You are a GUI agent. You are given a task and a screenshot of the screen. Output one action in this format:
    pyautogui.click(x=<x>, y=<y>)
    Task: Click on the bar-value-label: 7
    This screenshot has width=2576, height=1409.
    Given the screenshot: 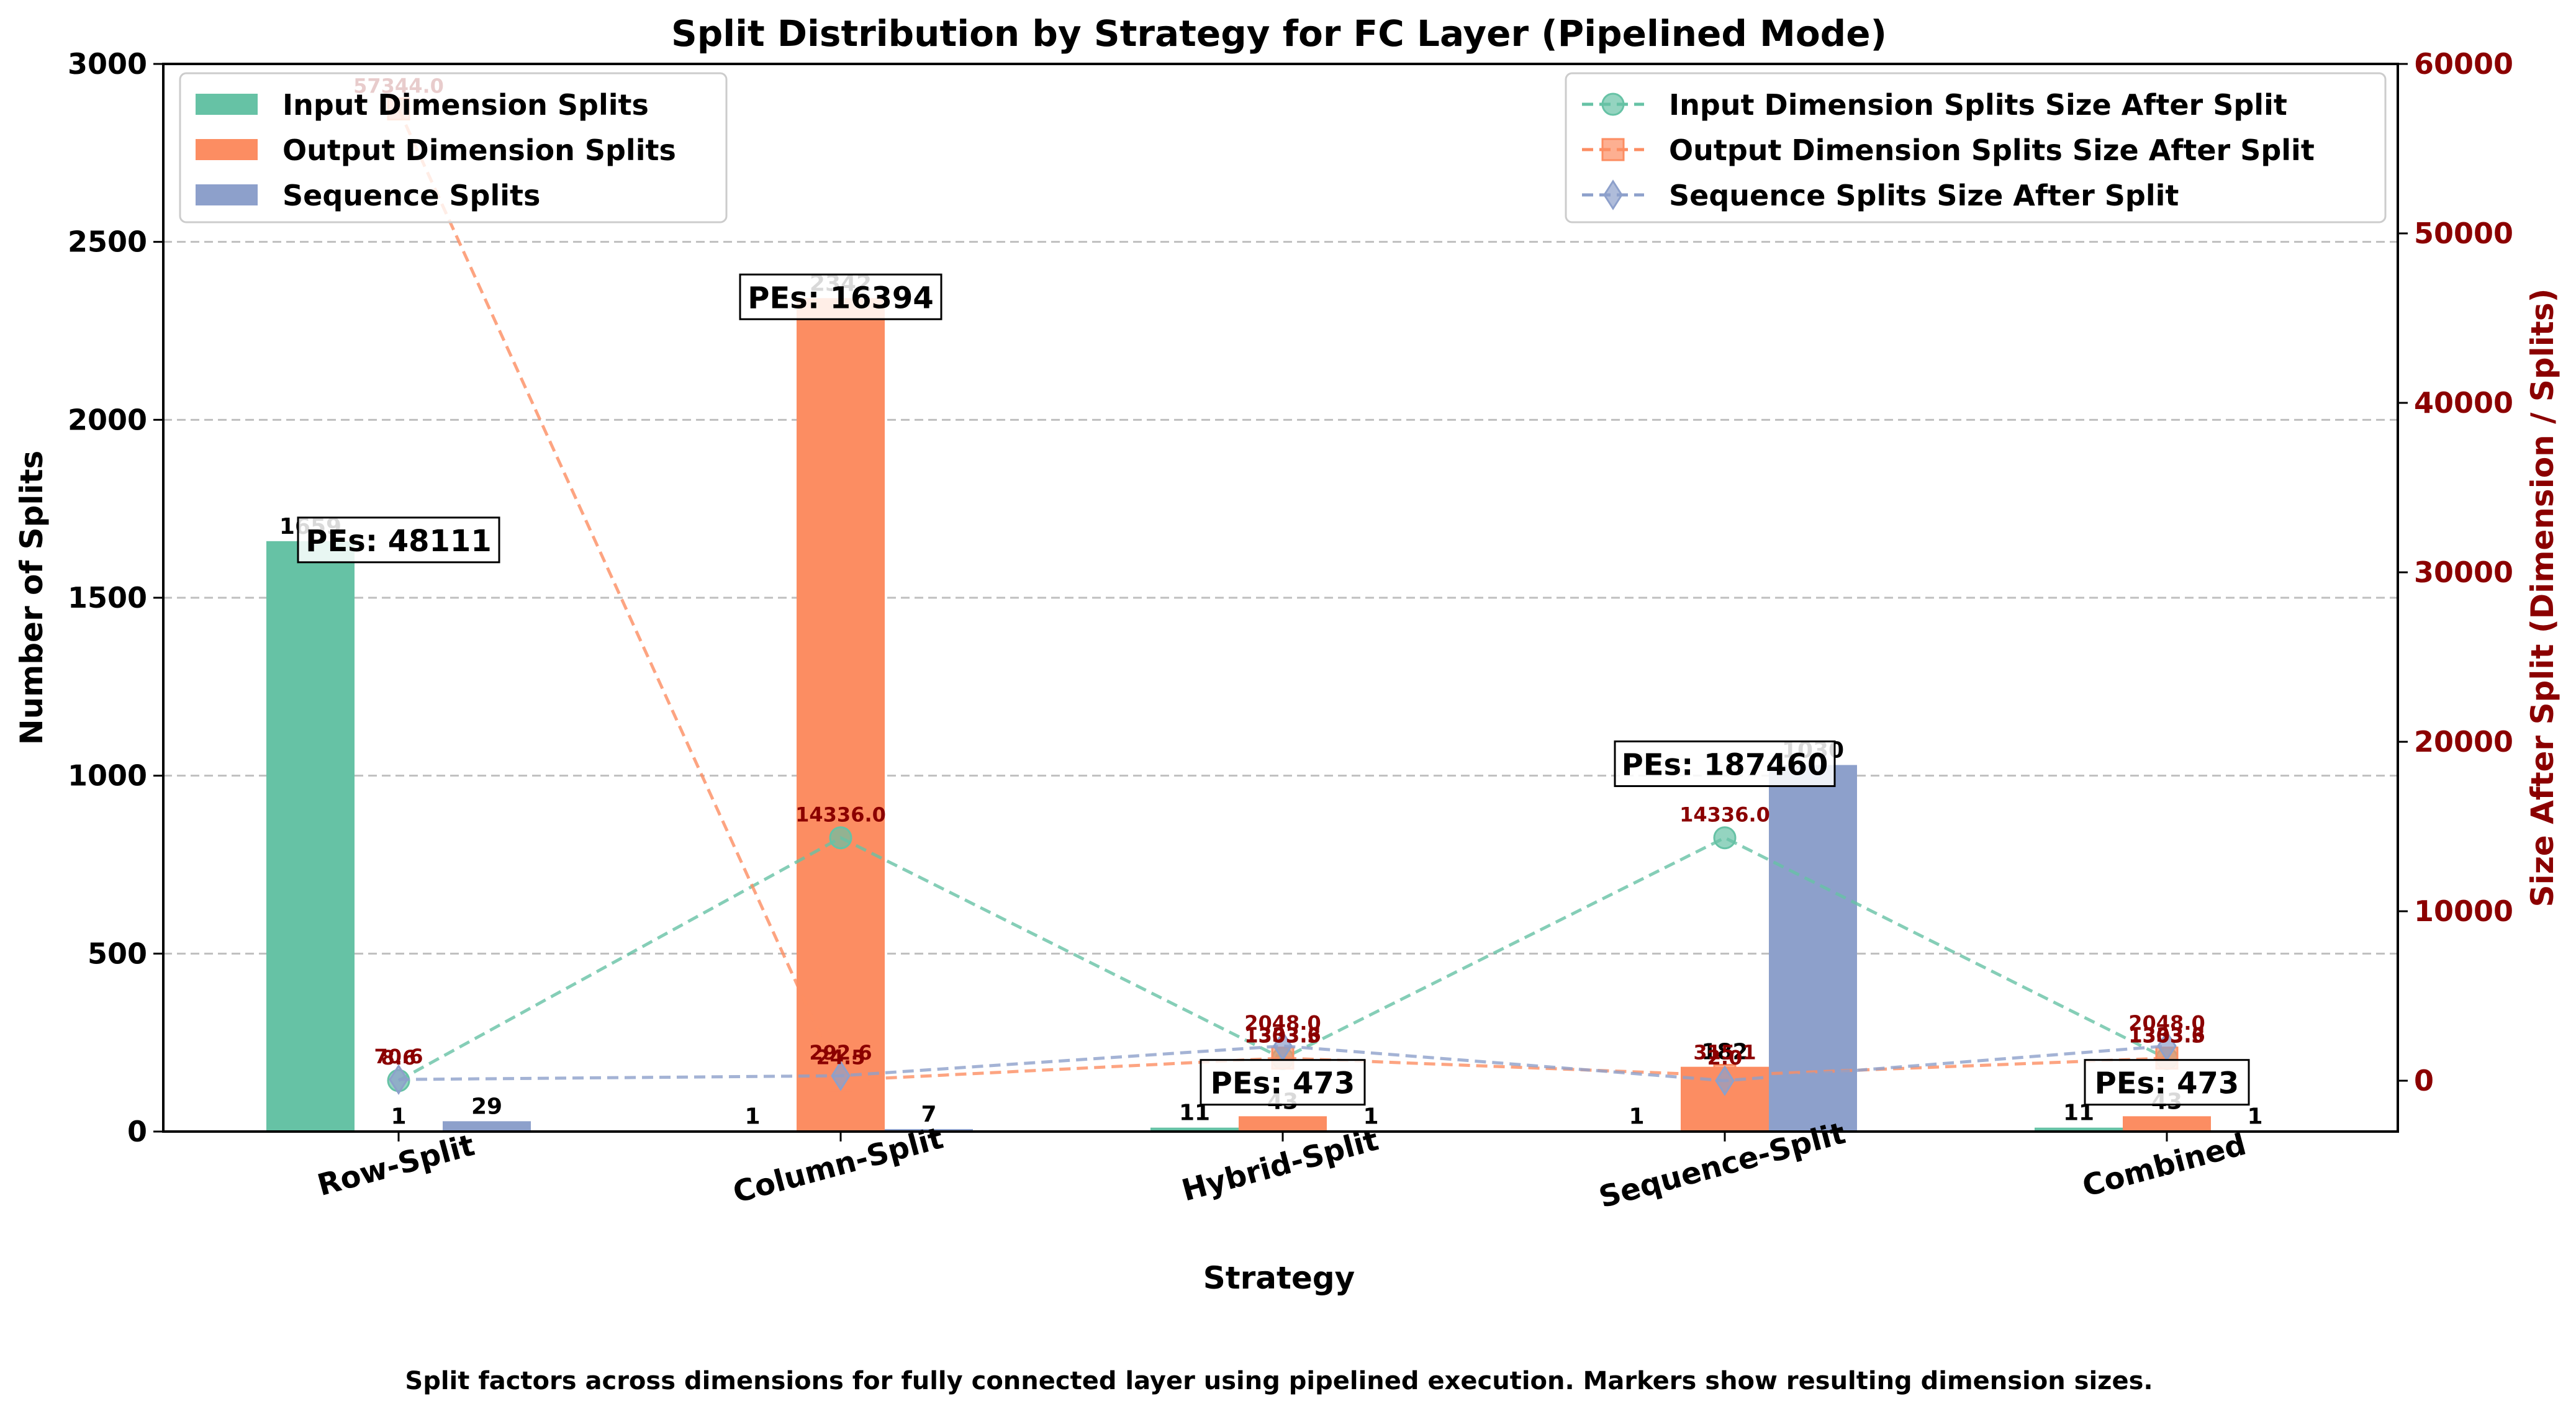 What is the action you would take?
    pyautogui.click(x=928, y=1114)
    